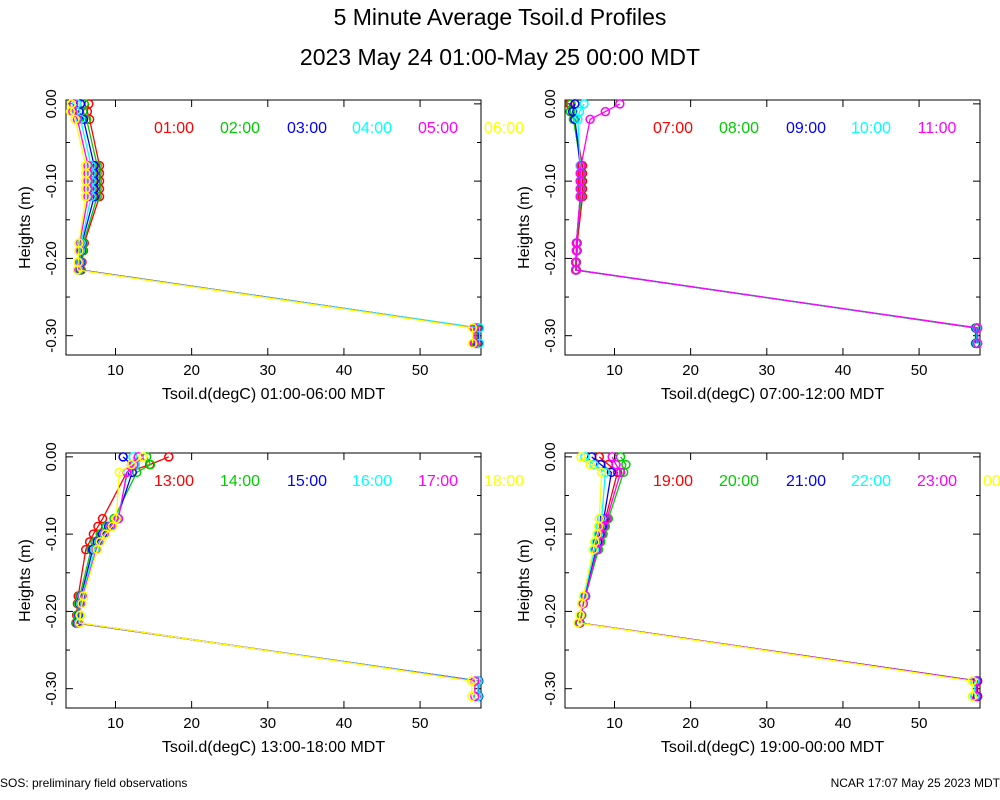  I want to click on legend-entry: 21:00, so click(806, 481).